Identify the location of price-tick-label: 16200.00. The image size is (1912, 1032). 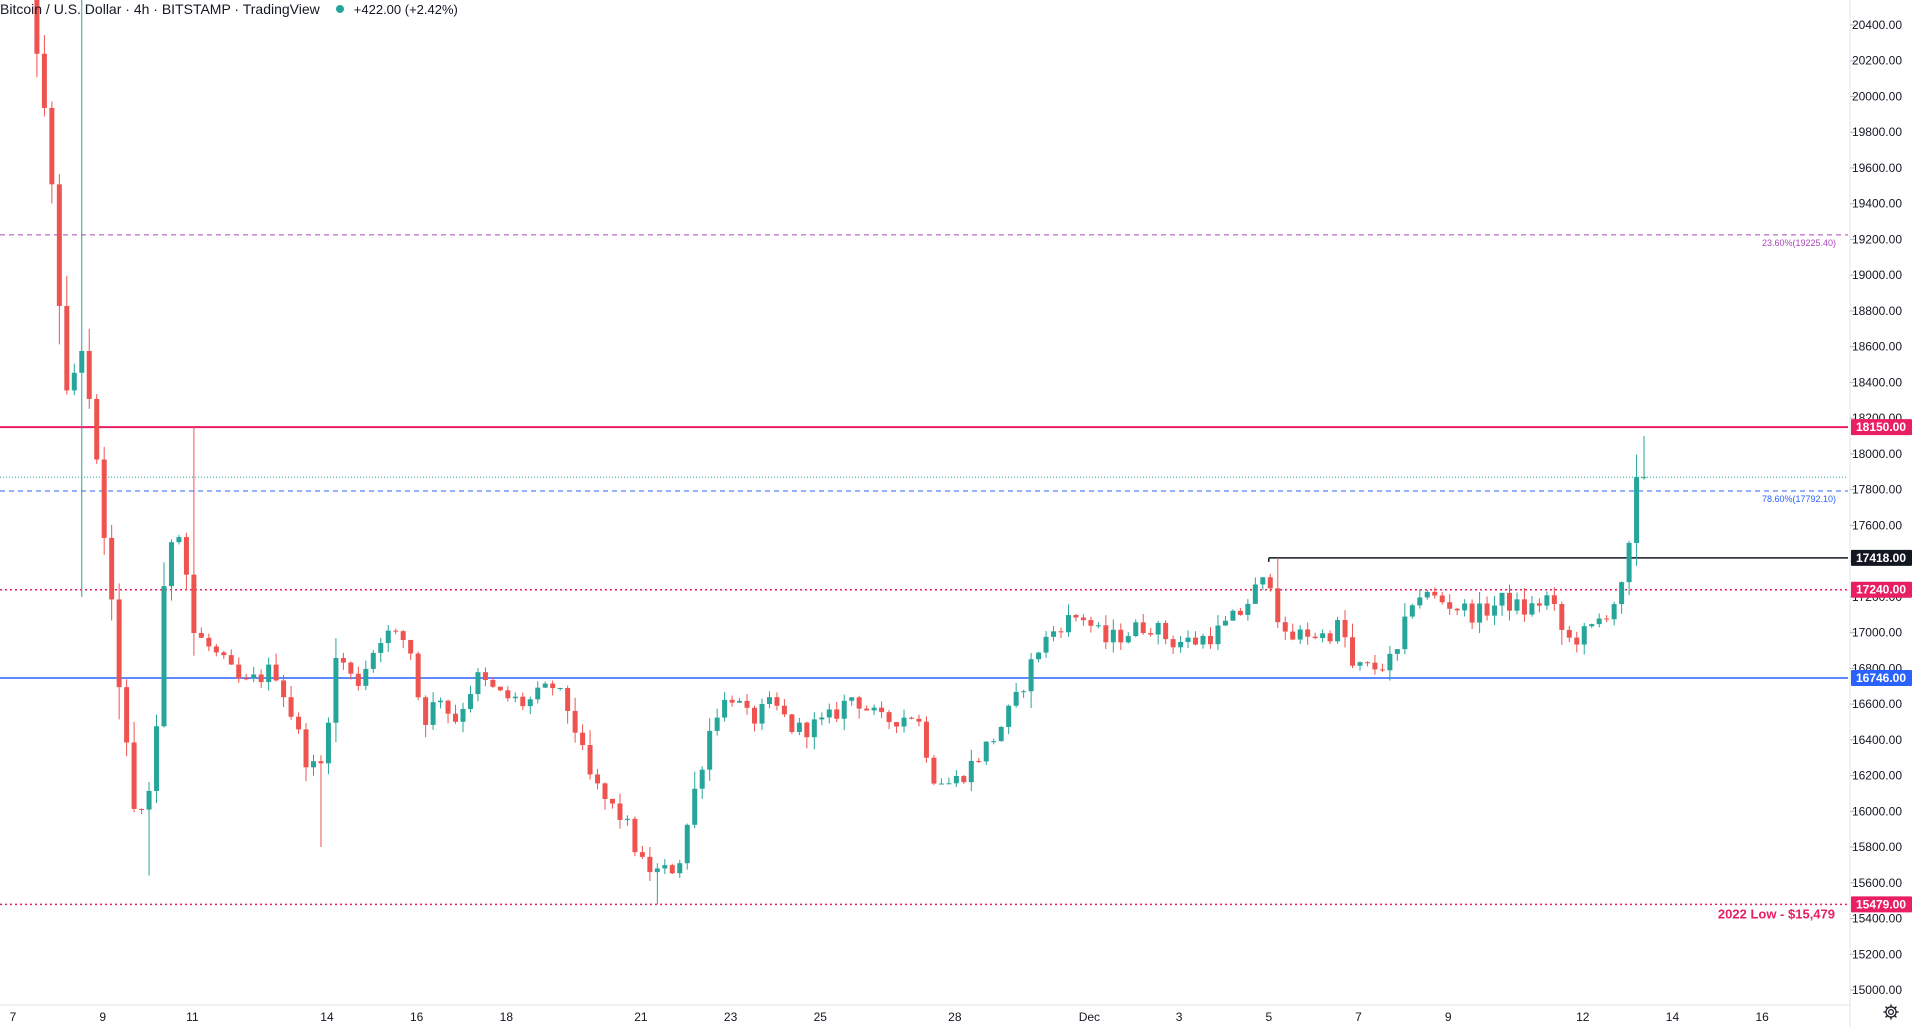
(1877, 776).